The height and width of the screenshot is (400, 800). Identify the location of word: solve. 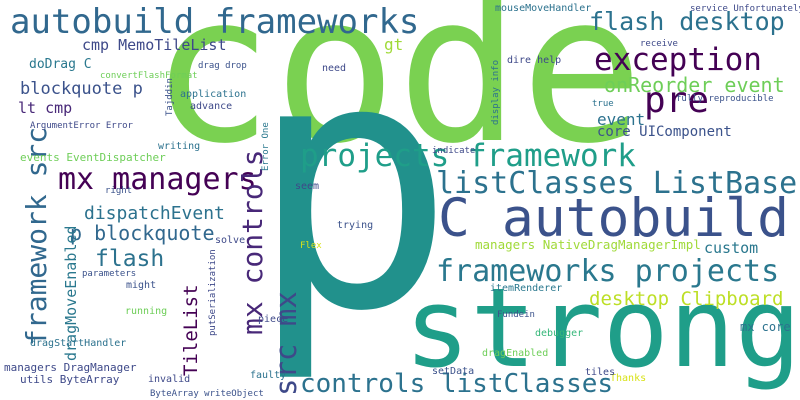
(230, 240).